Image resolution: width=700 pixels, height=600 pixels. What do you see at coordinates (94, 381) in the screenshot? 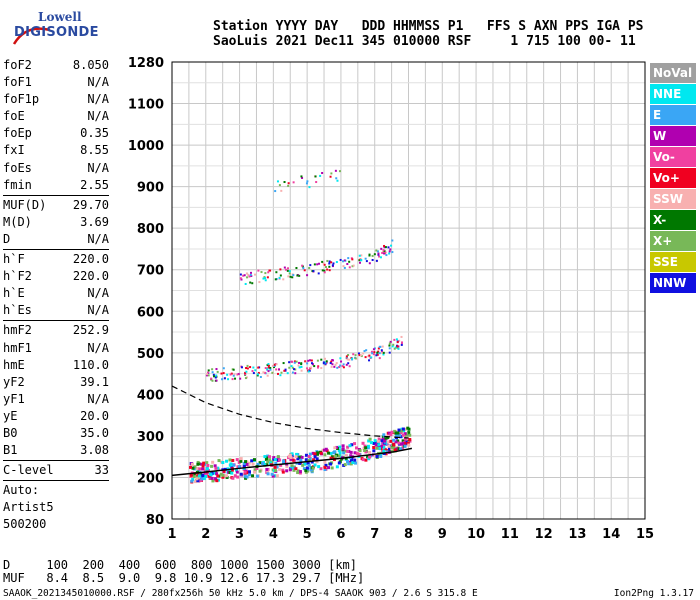
I see `param-value: 39.1` at bounding box center [94, 381].